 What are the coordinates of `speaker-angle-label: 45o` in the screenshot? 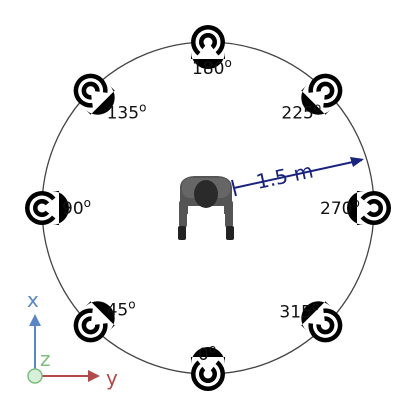 It's located at (121, 308).